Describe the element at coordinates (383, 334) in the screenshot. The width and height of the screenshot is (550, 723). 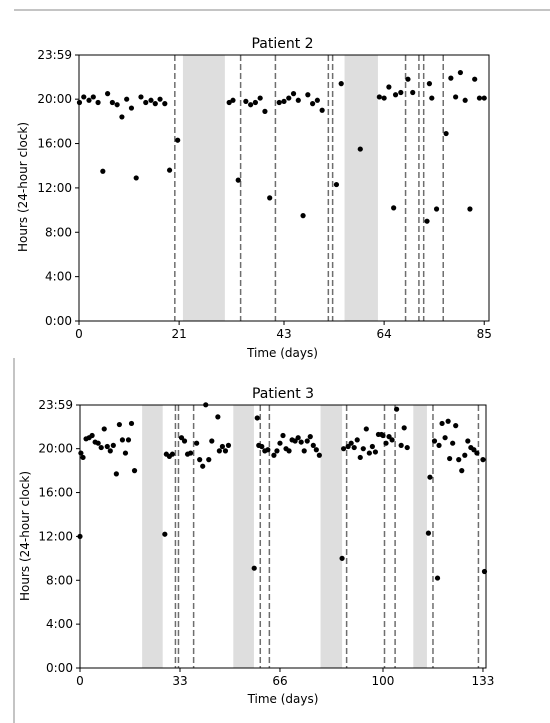
I see `x-tick-label: 64` at that location.